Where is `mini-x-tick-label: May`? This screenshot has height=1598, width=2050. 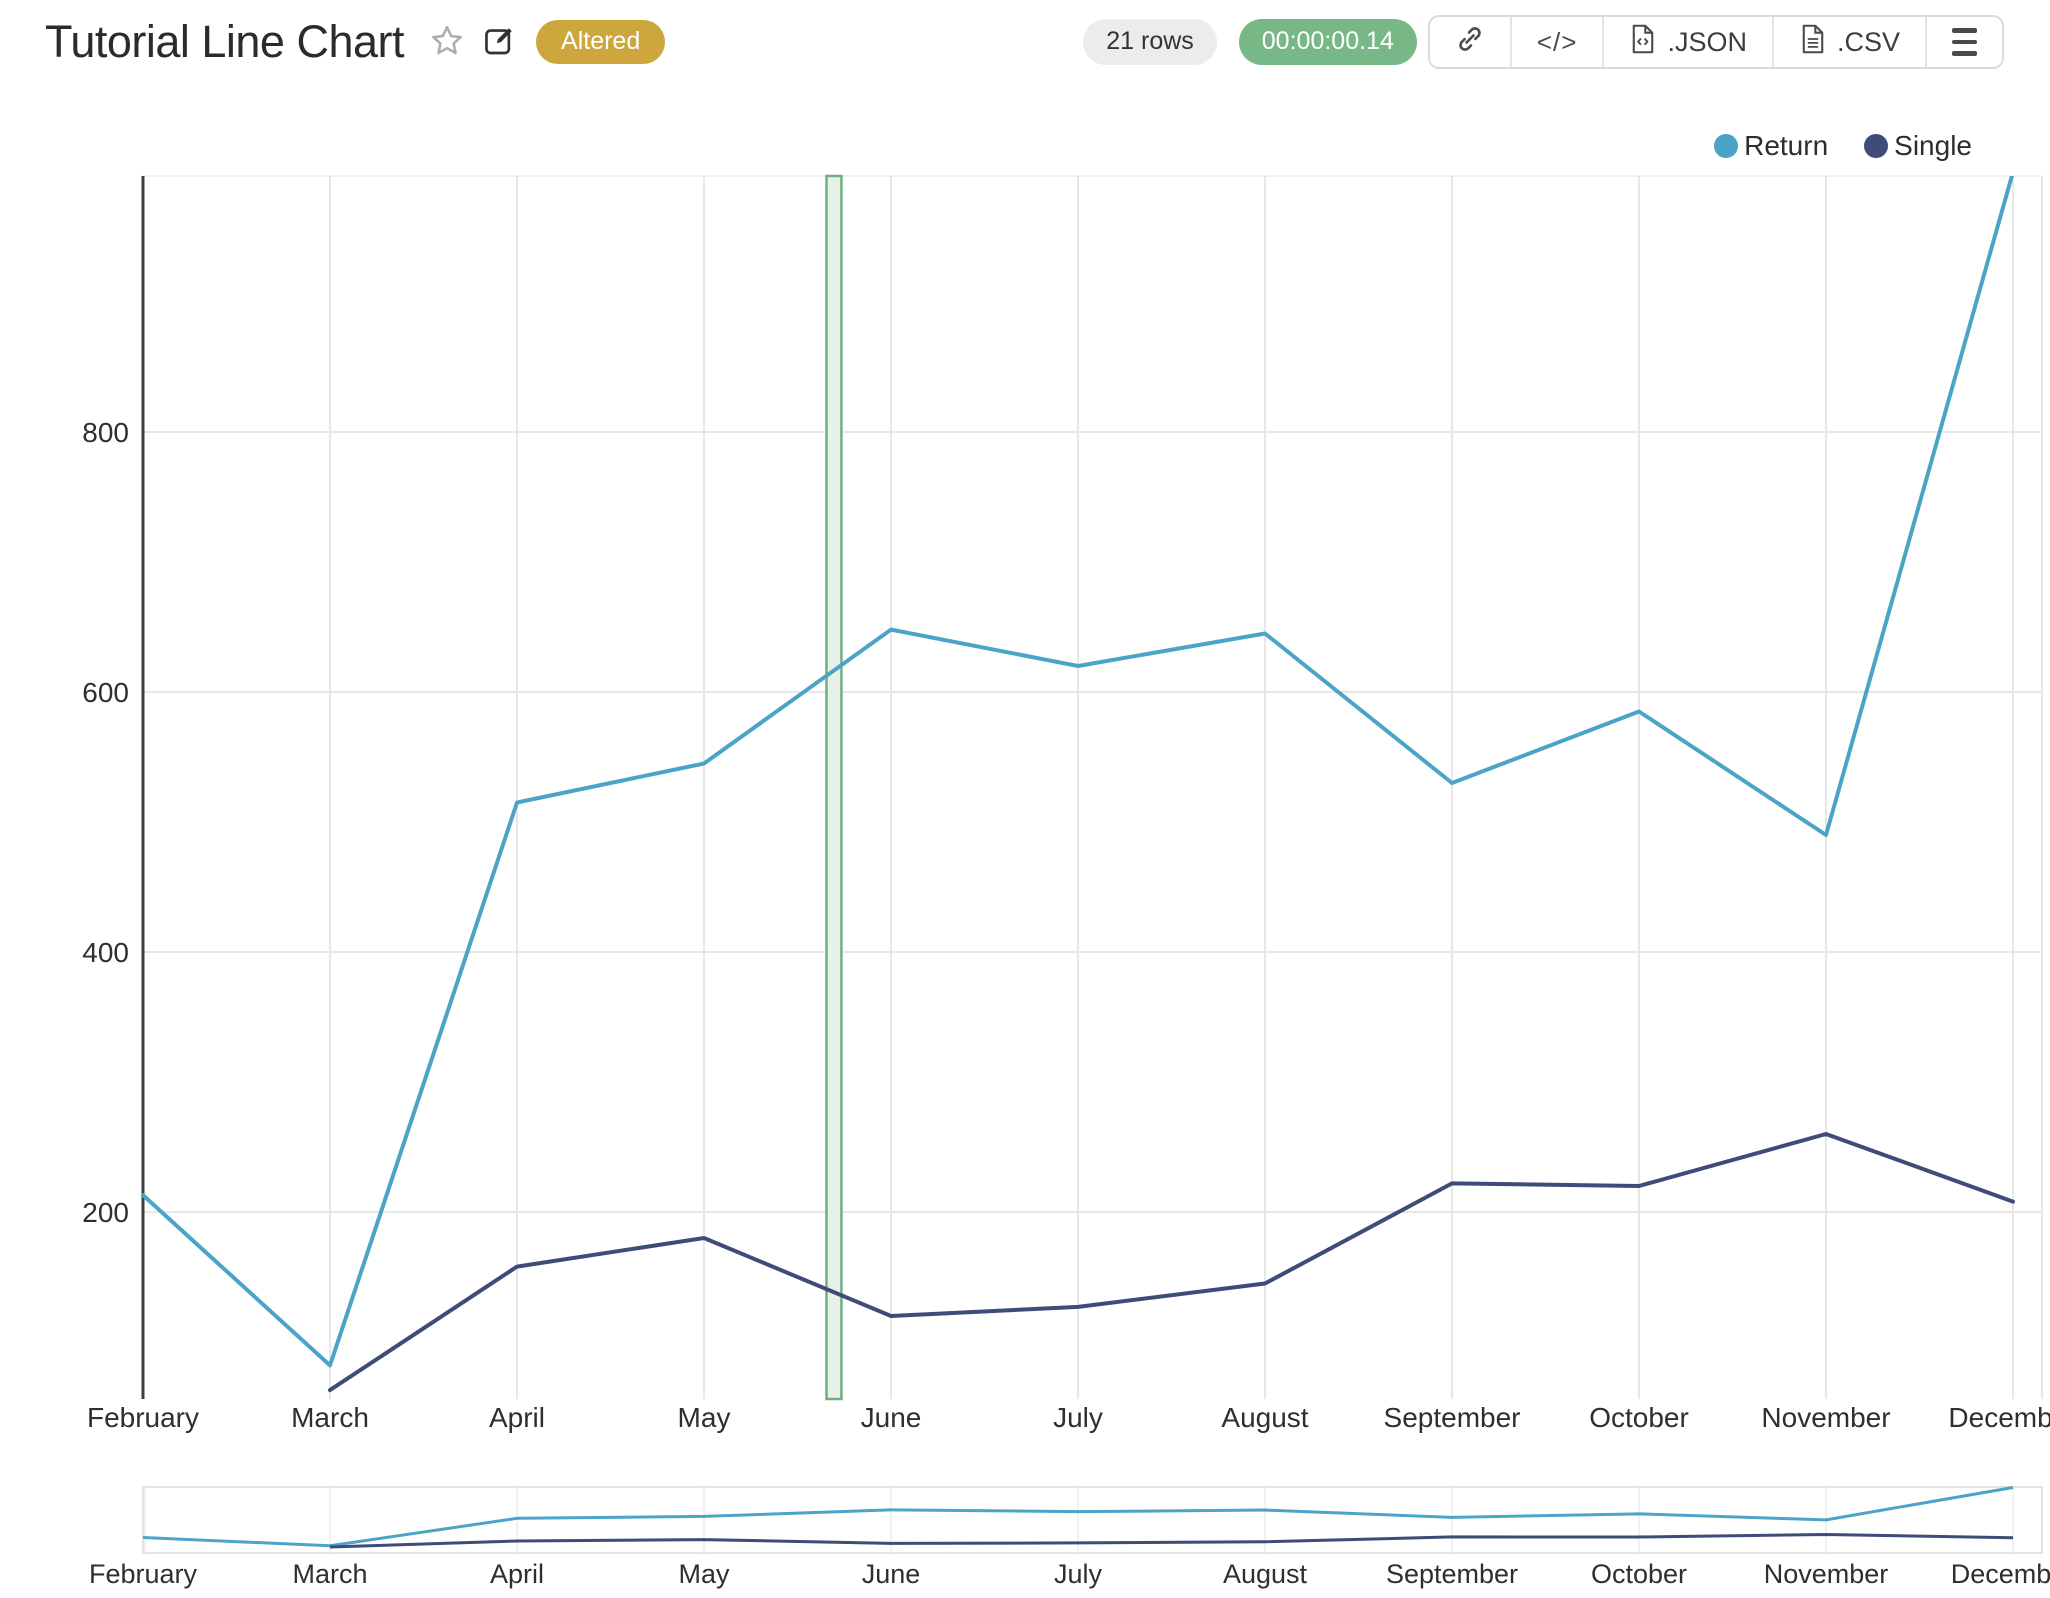 mini-x-tick-label: May is located at coordinates (704, 1574).